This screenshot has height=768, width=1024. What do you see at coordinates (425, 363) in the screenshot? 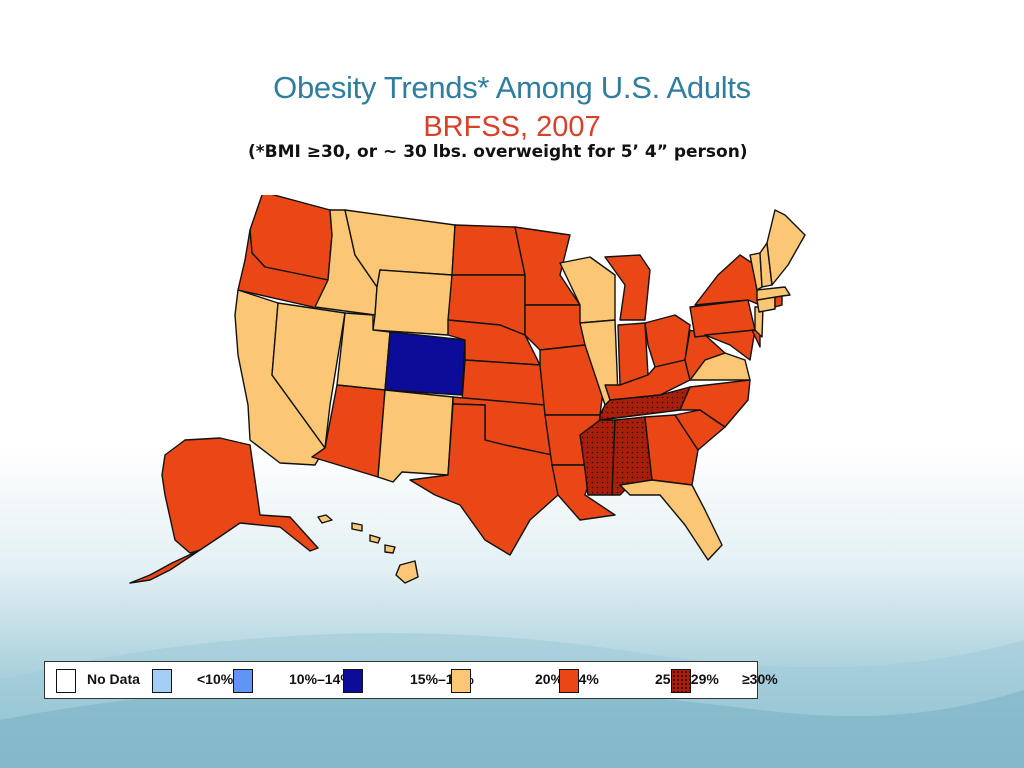
I see `state-colorado` at bounding box center [425, 363].